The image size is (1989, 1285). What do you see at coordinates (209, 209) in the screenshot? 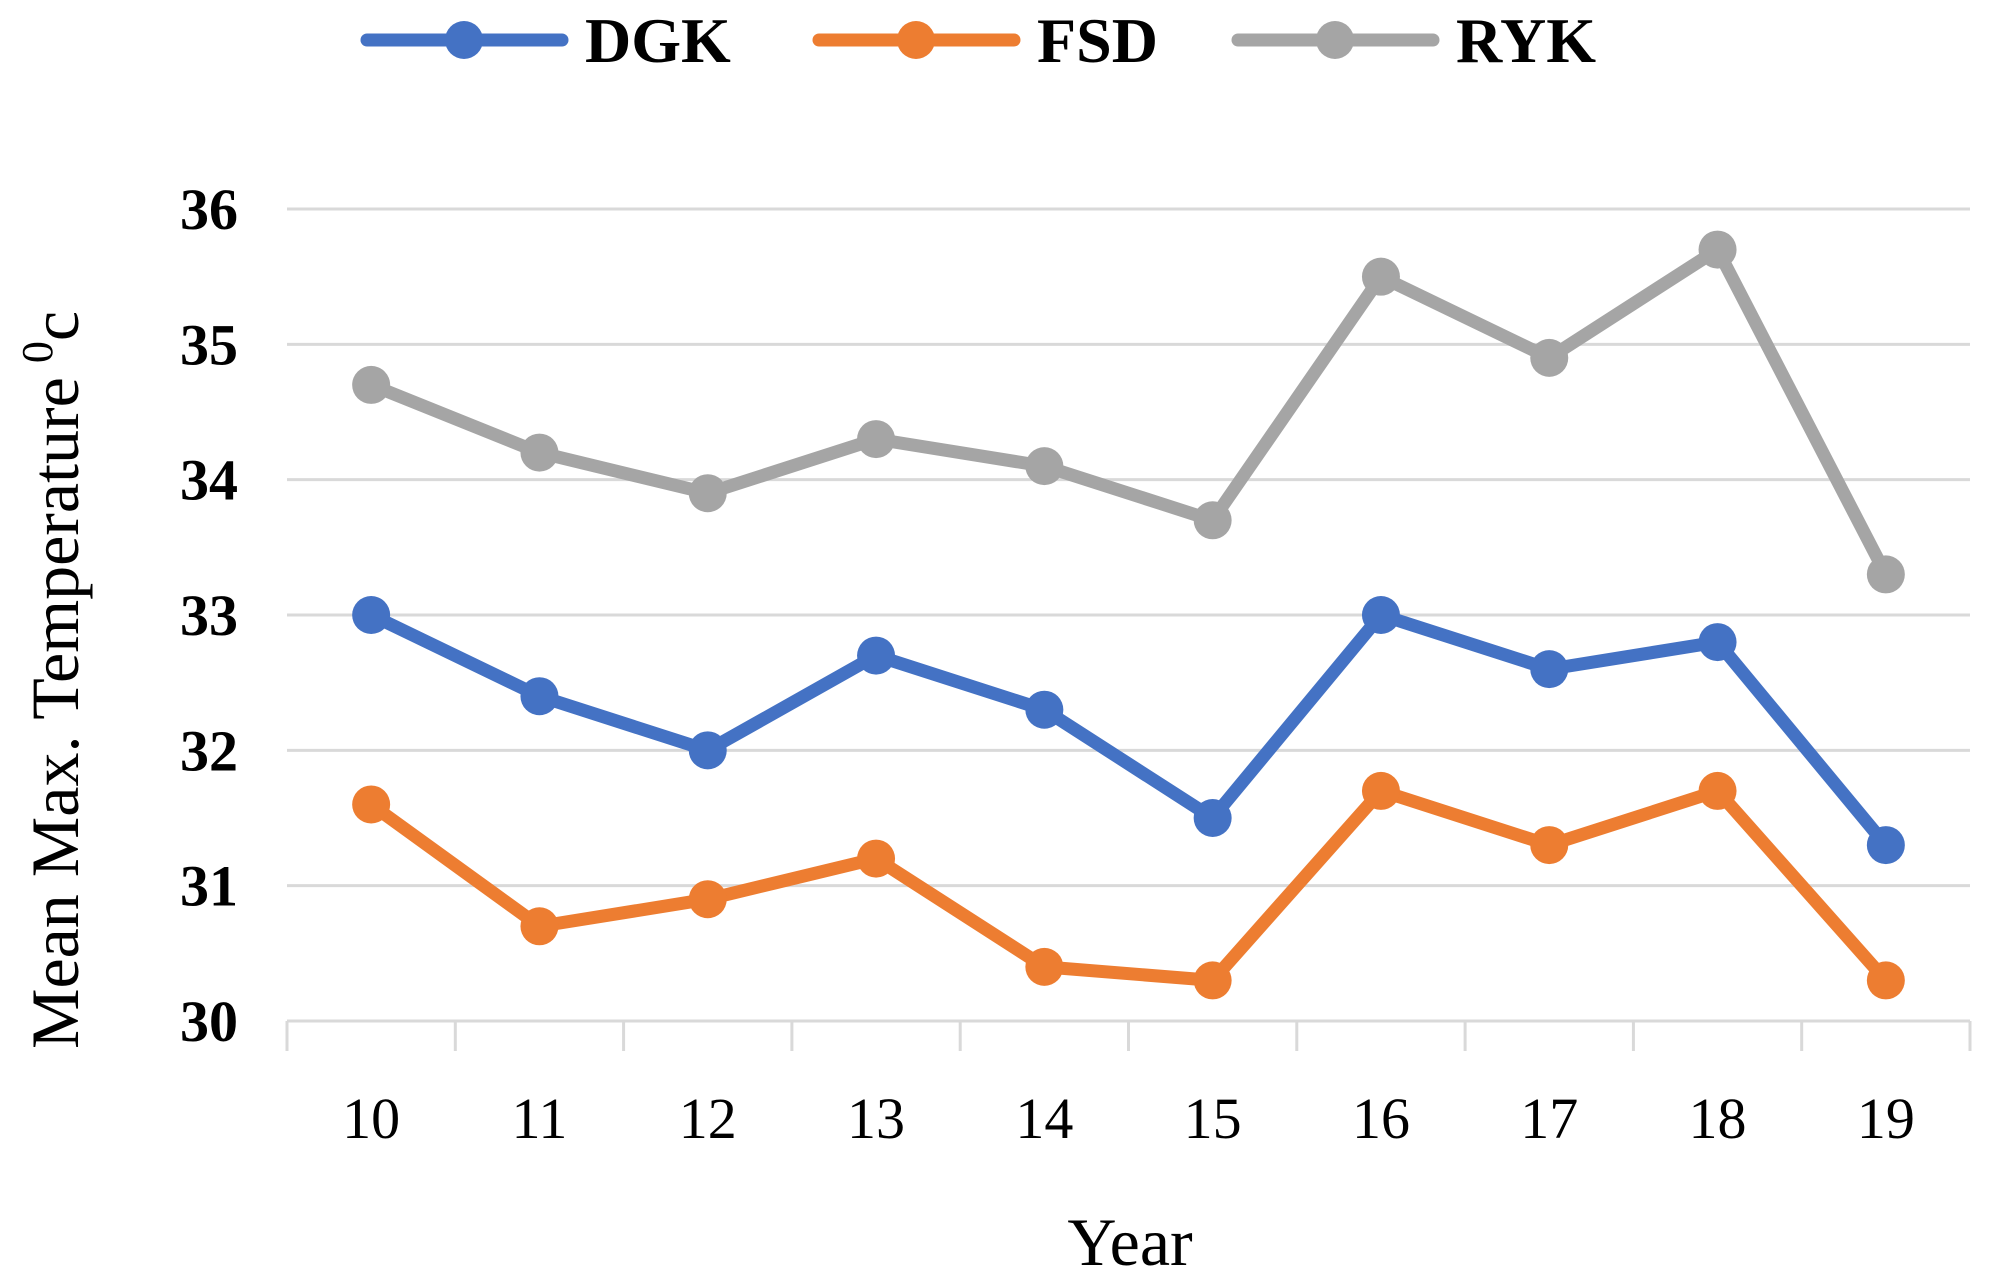
I see `y-tick-label: 36` at bounding box center [209, 209].